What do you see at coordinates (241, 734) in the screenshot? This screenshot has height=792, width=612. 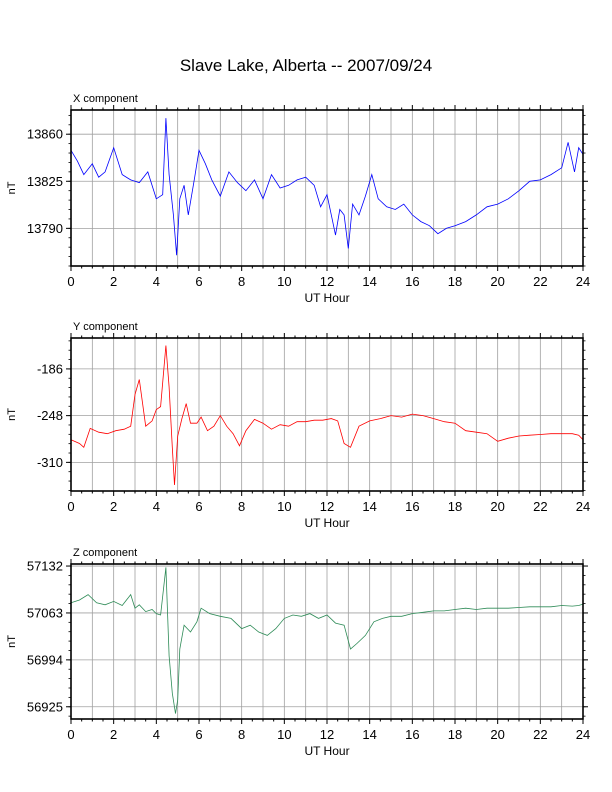 I see `z-component-xtick-label: 8` at bounding box center [241, 734].